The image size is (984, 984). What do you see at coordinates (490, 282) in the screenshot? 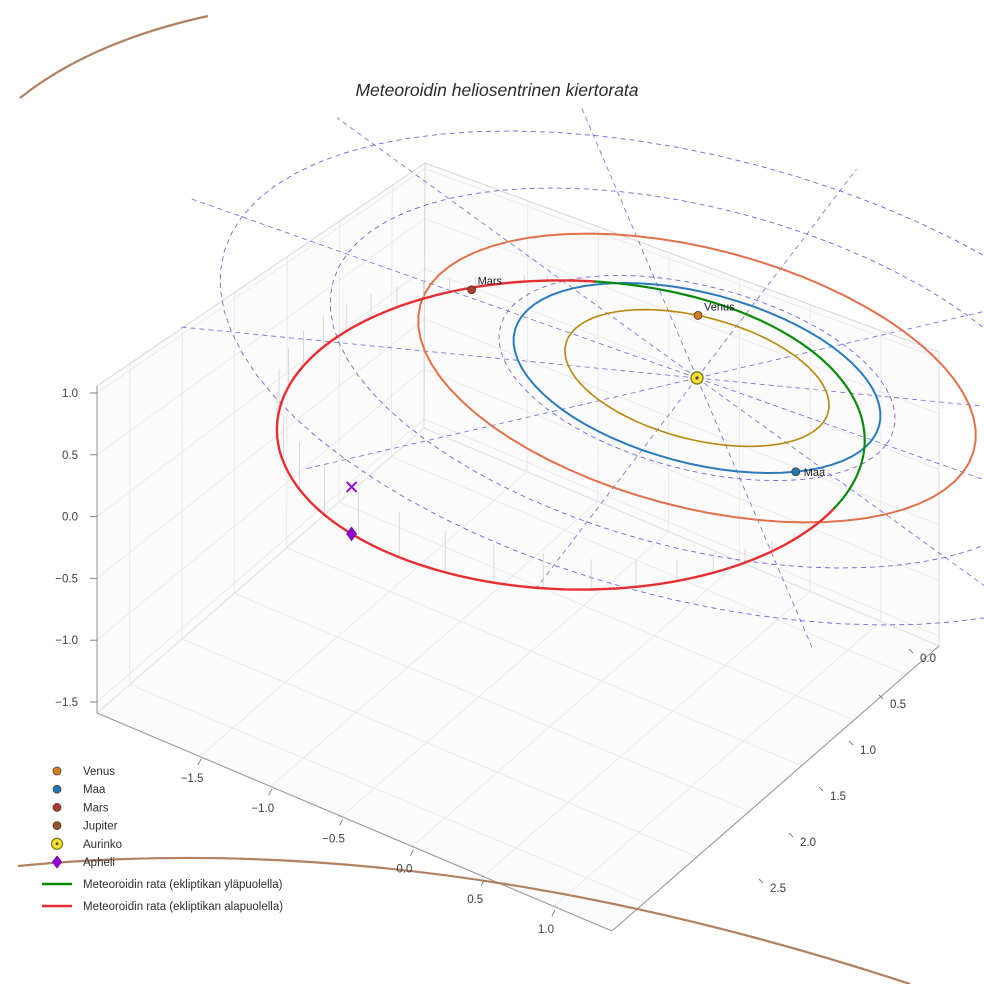
I see `mars-label: Mars` at bounding box center [490, 282].